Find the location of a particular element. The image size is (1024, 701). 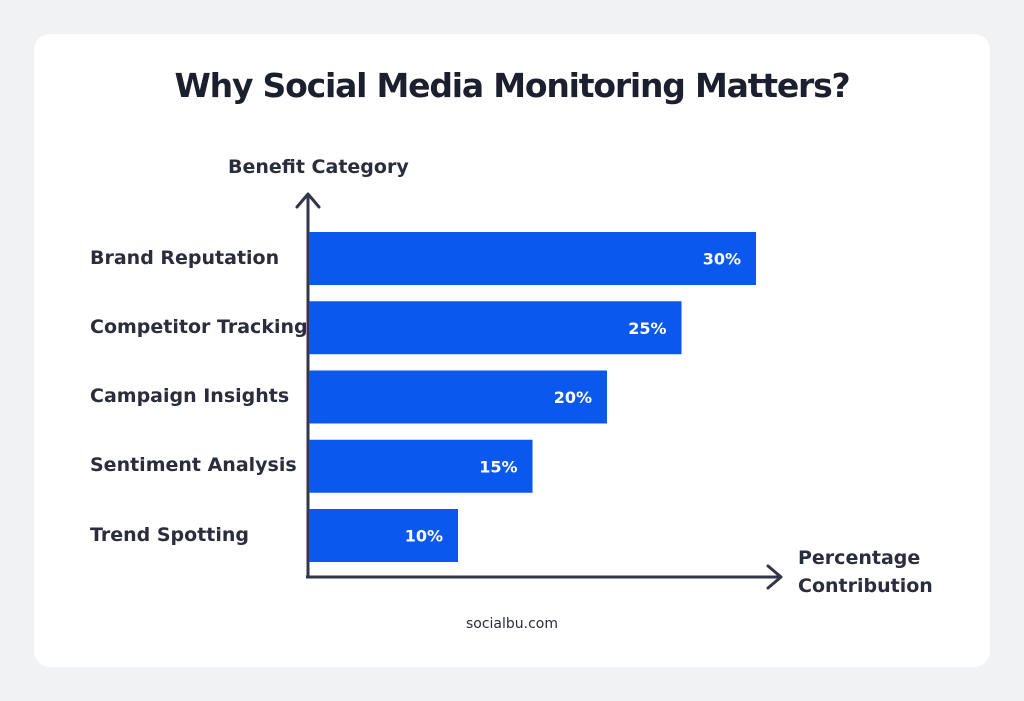

y-axis-arrow-icon is located at coordinates (308, 200).